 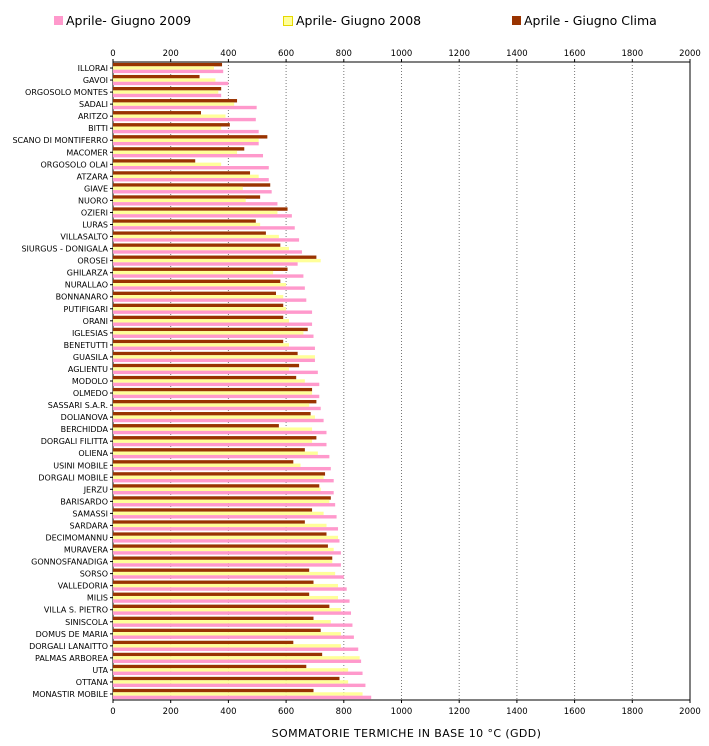 What do you see at coordinates (112, 712) in the screenshot?
I see `bottom-tick-label: 0` at bounding box center [112, 712].